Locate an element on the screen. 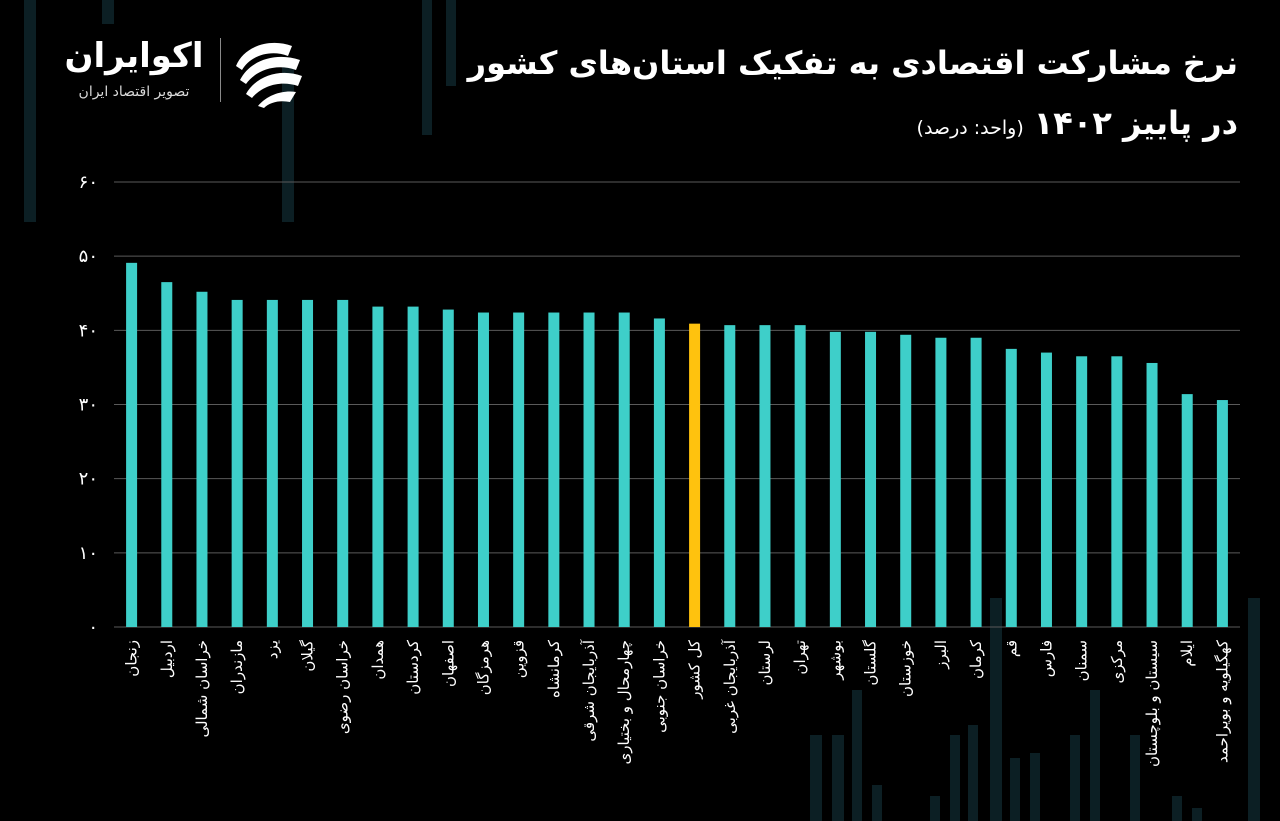  x-category-label: سمنان is located at coordinates (1082, 660).